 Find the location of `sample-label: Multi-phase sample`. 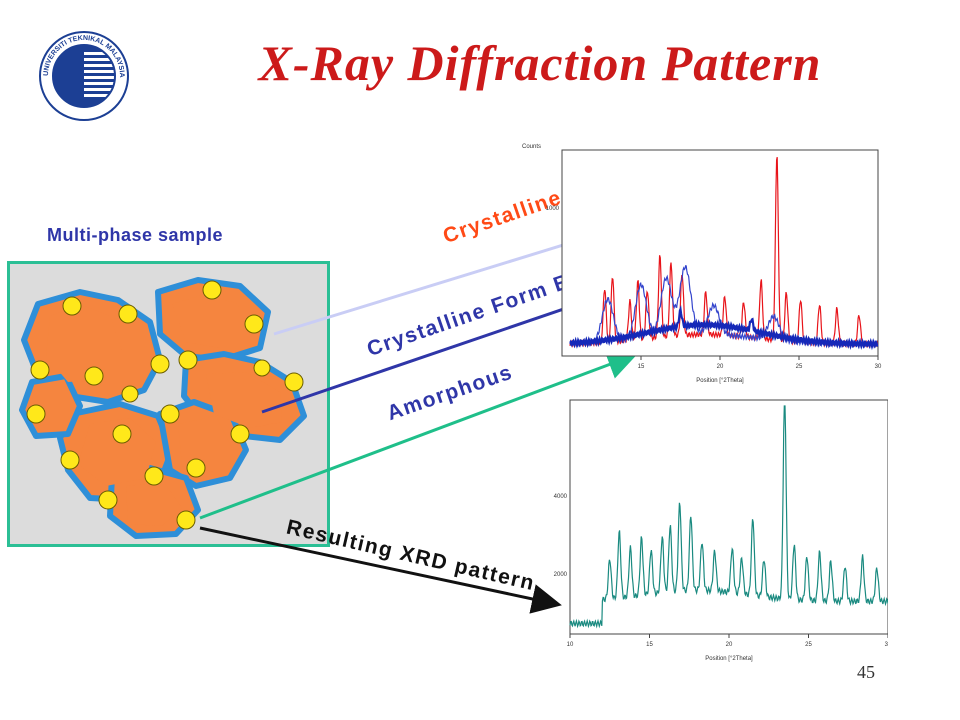

sample-label: Multi-phase sample is located at coordinates (135, 235).